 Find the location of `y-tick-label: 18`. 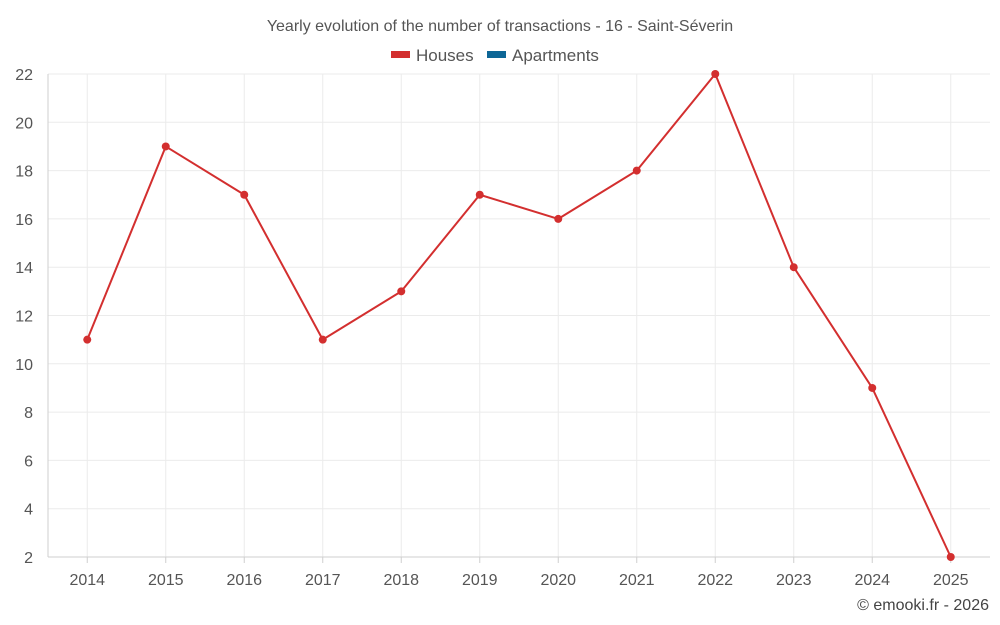

y-tick-label: 18 is located at coordinates (24, 172).